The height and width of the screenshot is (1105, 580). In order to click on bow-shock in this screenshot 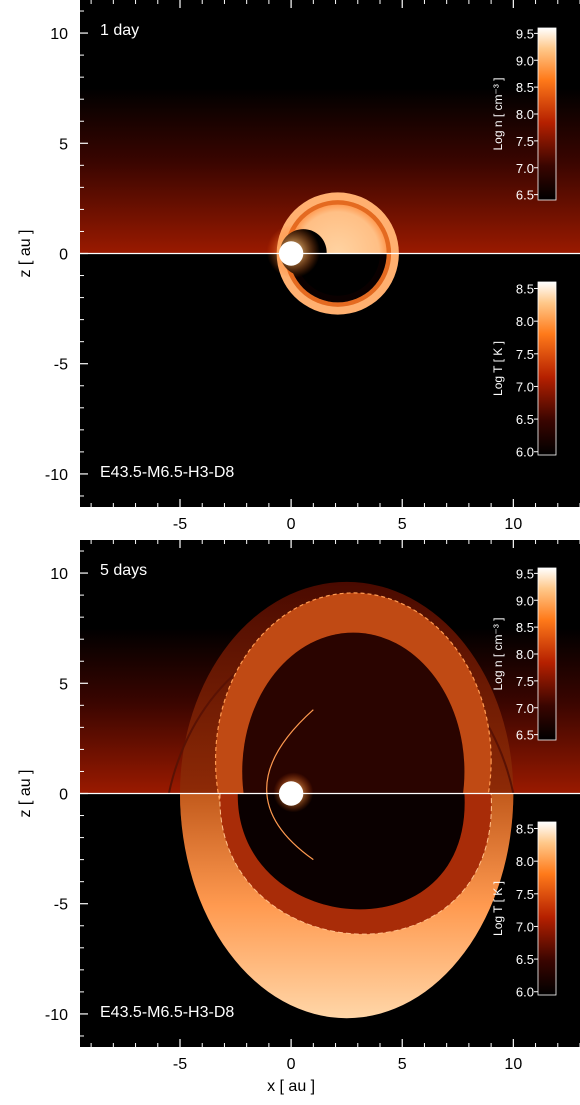, I will do `click(290, 785)`.